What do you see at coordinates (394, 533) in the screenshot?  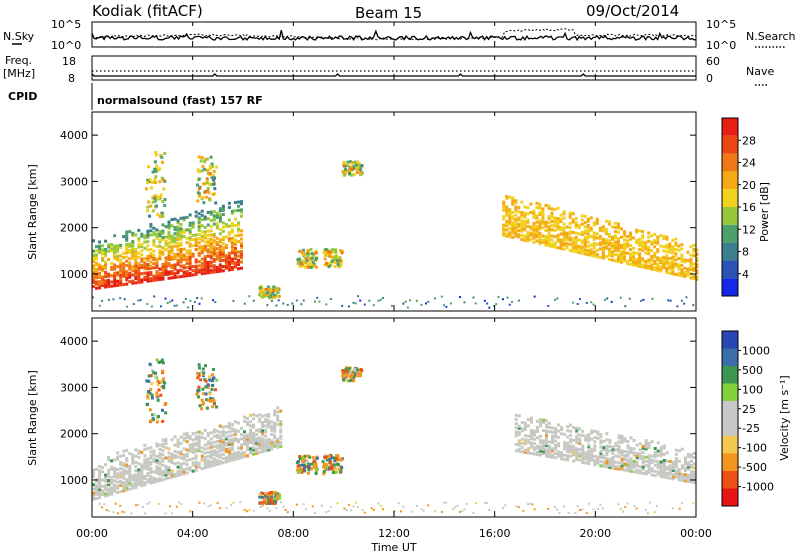 I see `x-tick-label: 12:00` at bounding box center [394, 533].